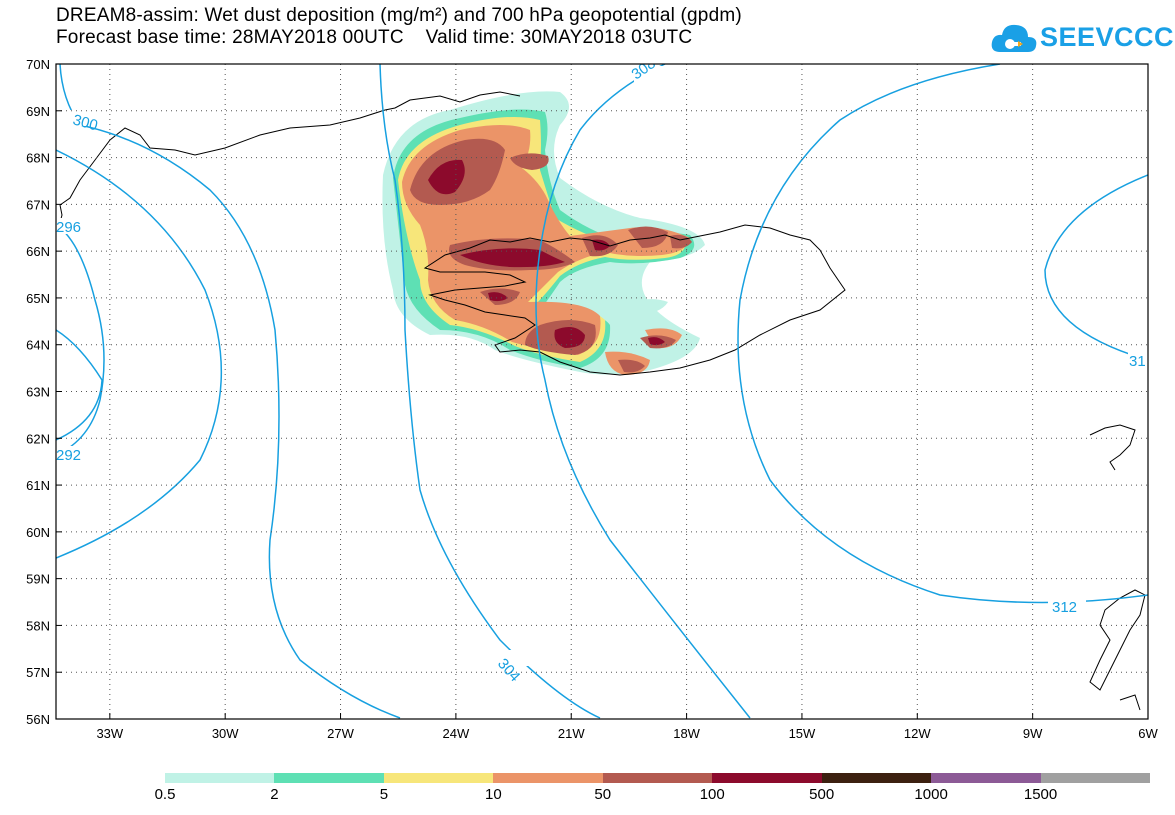 The height and width of the screenshot is (815, 1175). I want to click on colorbar-label: 5, so click(384, 794).